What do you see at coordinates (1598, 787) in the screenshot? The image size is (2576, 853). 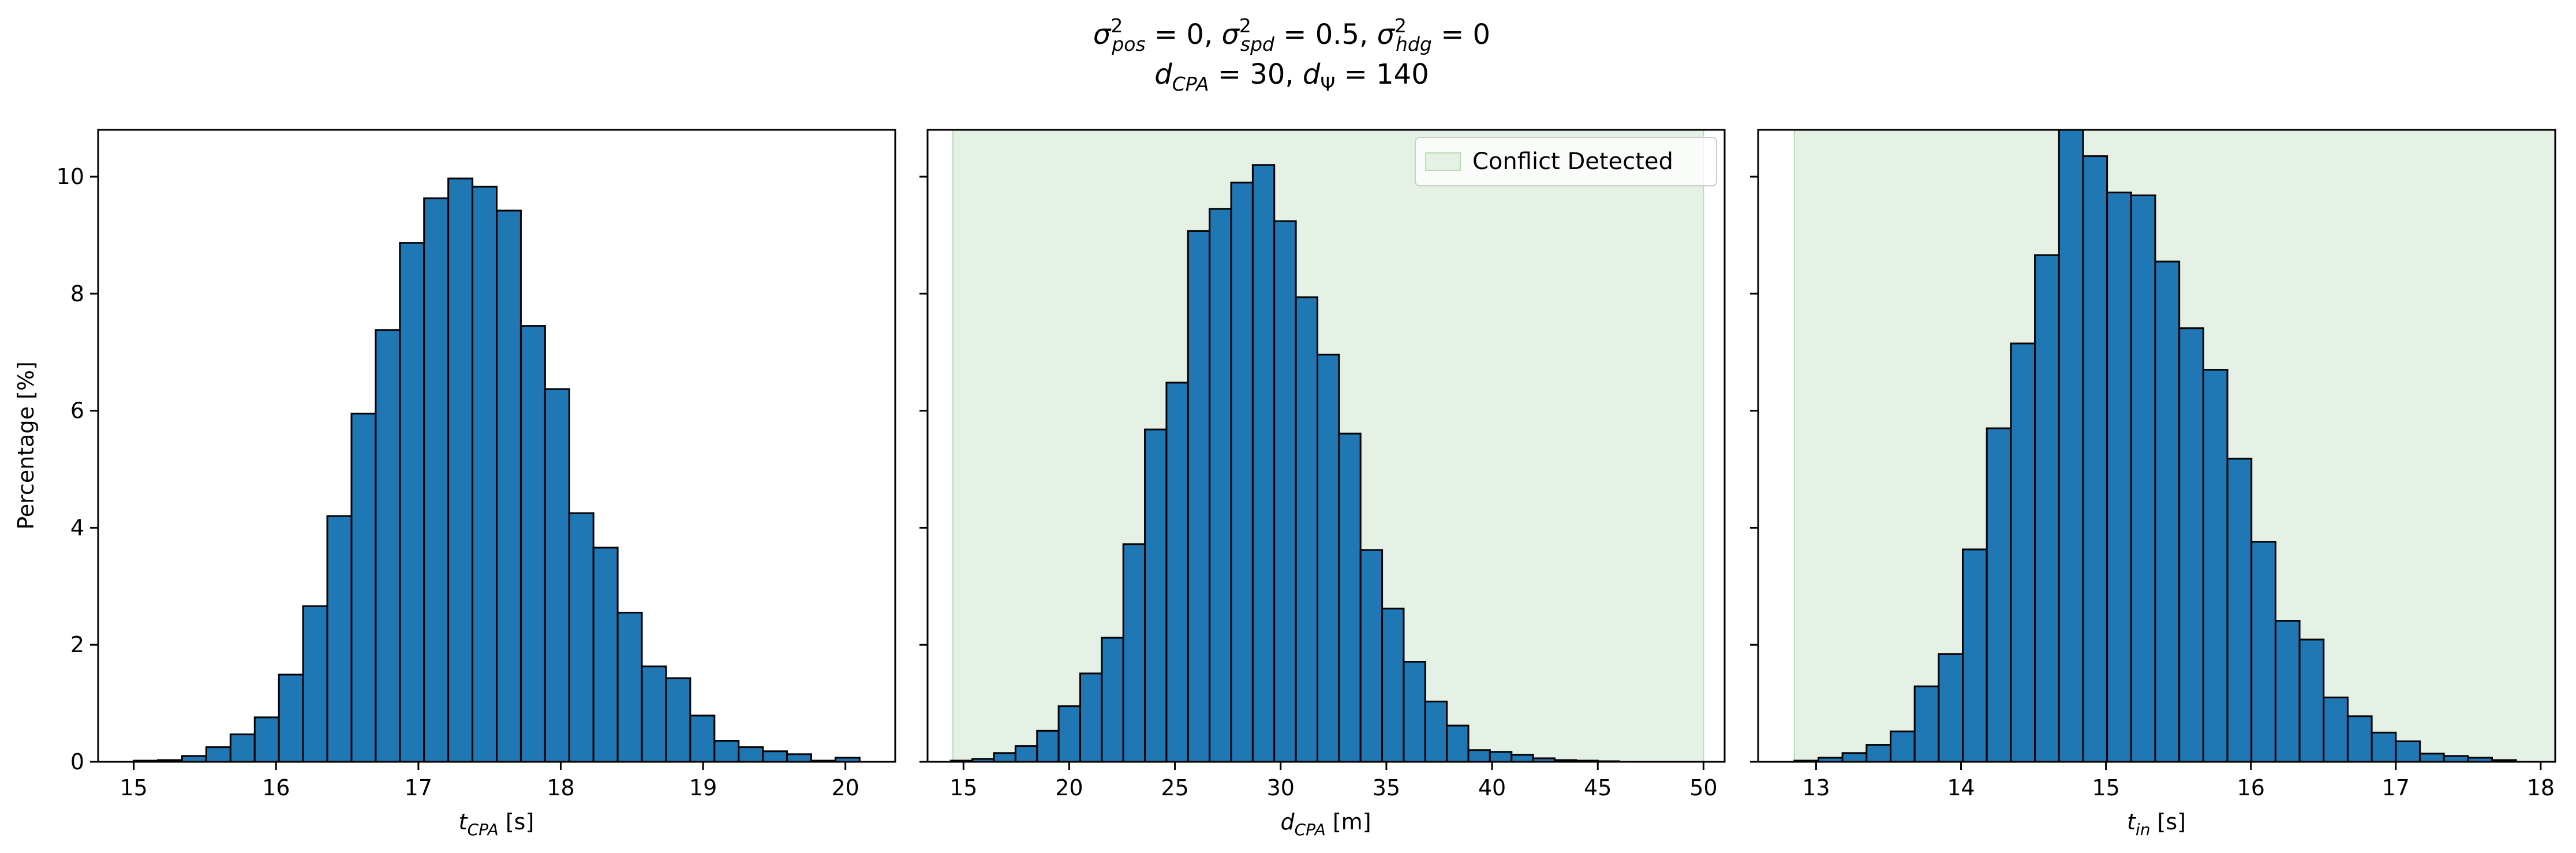 I see `x-tick-label: 45` at bounding box center [1598, 787].